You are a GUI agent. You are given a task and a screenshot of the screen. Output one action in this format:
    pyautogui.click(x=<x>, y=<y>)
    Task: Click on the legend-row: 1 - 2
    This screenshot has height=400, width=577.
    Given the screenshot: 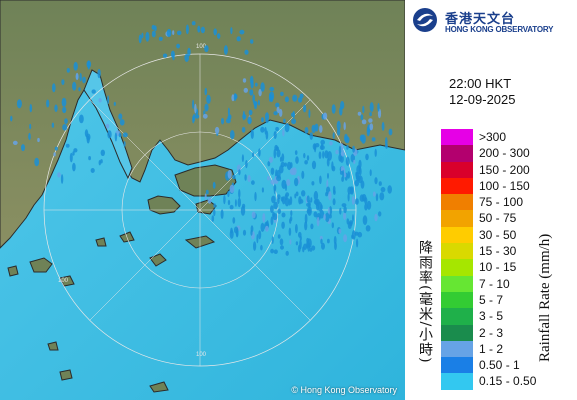 What is the action you would take?
    pyautogui.click(x=486, y=349)
    